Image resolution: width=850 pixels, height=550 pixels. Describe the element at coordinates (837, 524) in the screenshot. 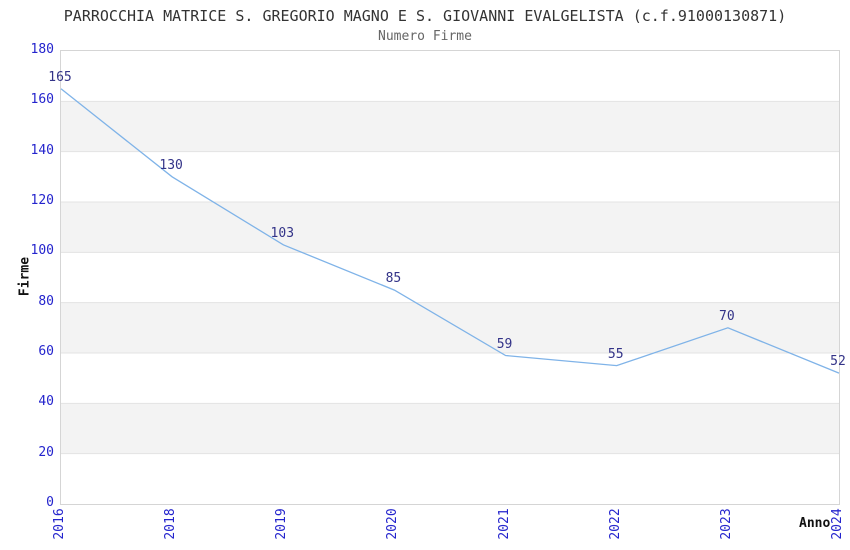

I see `x-tick-label: 2024` at that location.